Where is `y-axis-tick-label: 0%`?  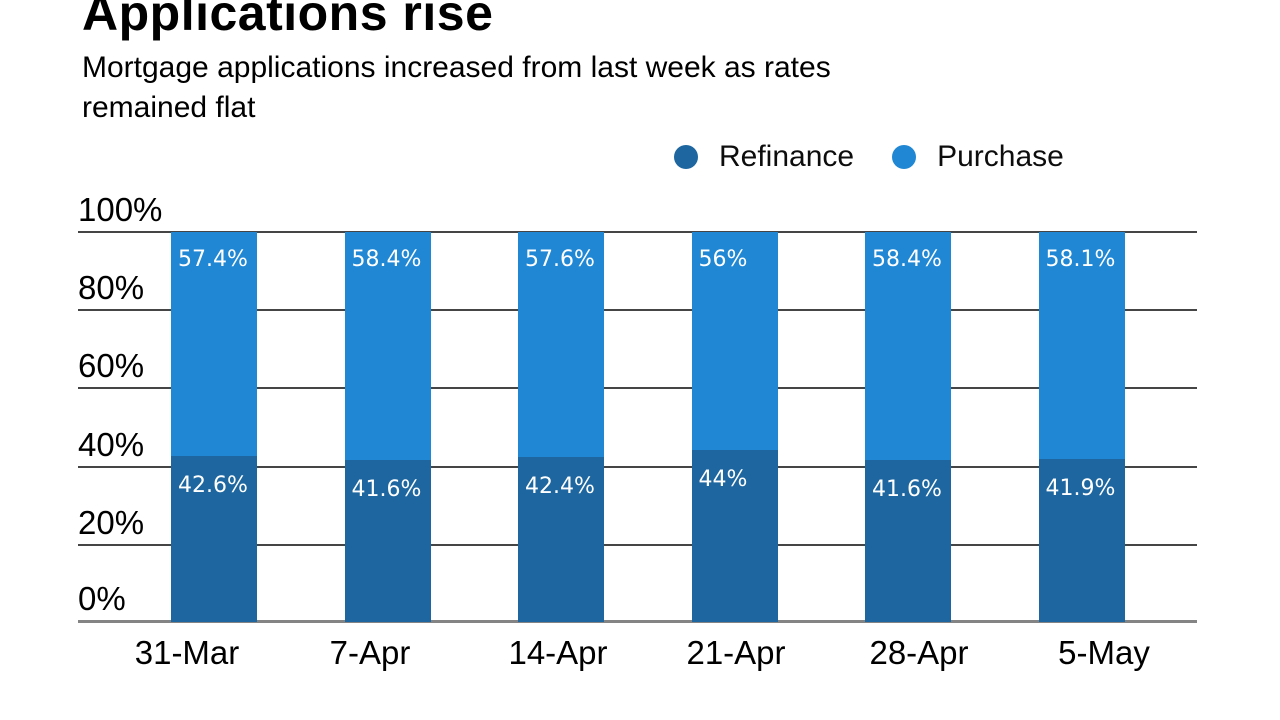 y-axis-tick-label: 0% is located at coordinates (102, 598).